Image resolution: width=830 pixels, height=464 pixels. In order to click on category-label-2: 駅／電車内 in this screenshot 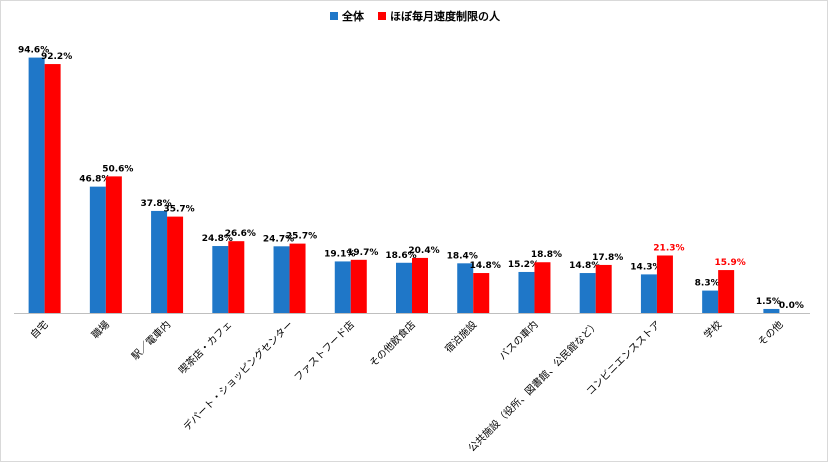, I will do `click(151, 340)`.